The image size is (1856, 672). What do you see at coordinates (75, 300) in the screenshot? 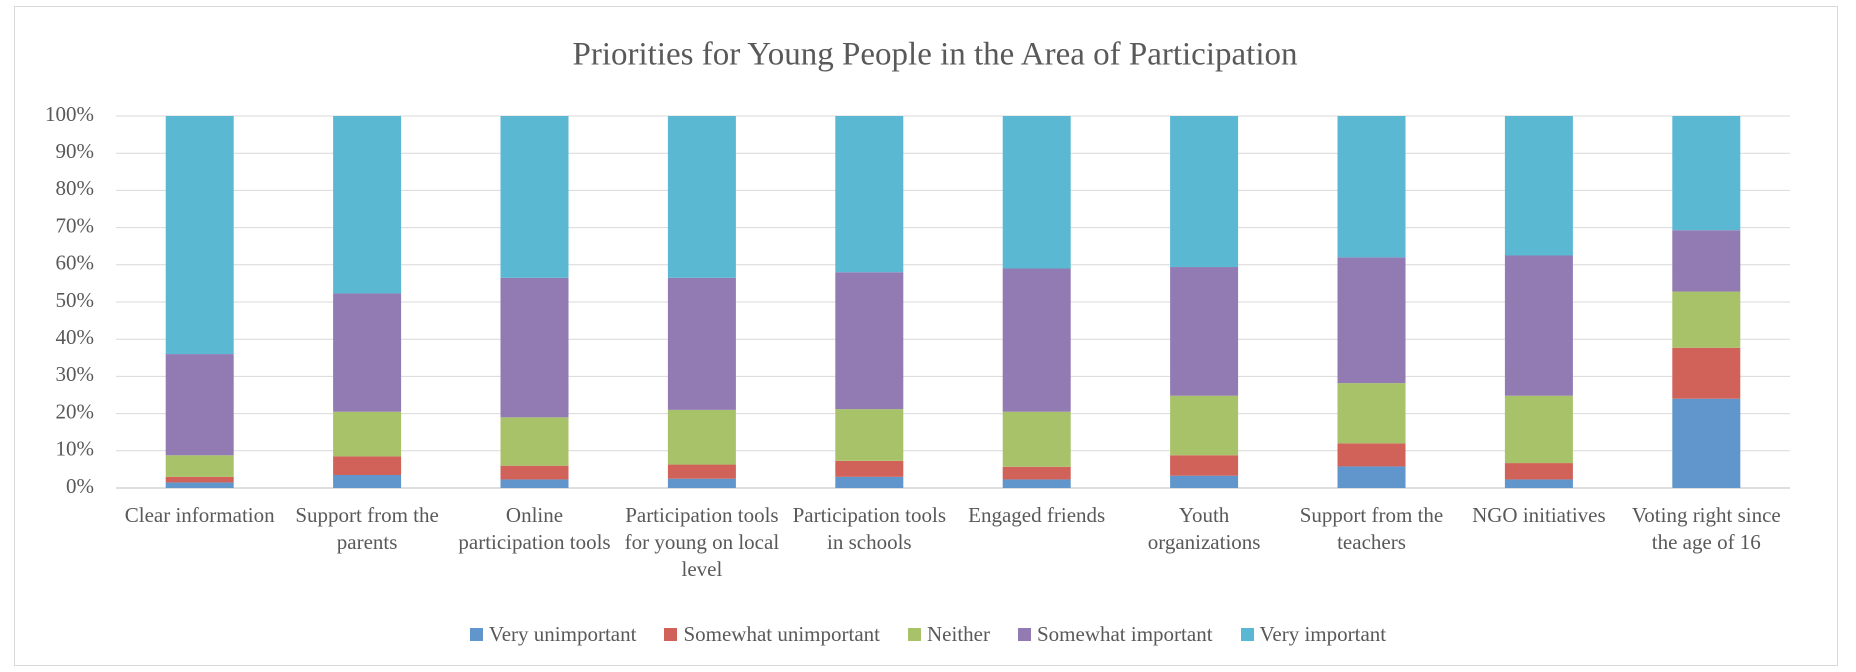
I see `y-tick-label: 50%` at bounding box center [75, 300].